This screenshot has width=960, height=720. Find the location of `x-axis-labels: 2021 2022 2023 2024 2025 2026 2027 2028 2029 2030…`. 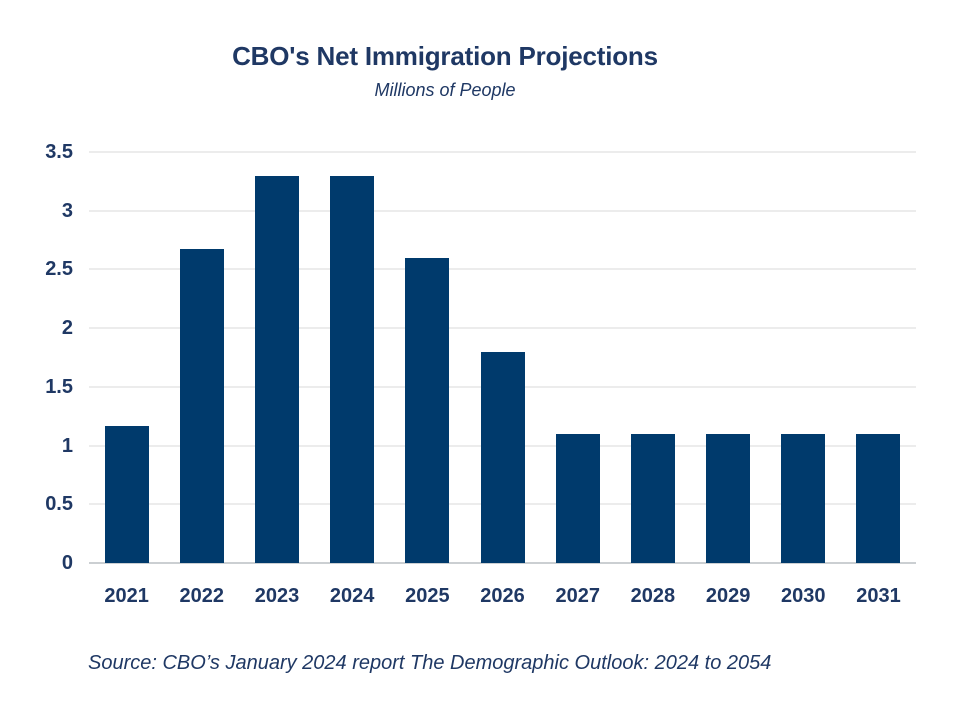

x-axis-labels: 2021 2022 2023 2024 2025 2026 2027 2028 2029 2030… is located at coordinates (502, 596).